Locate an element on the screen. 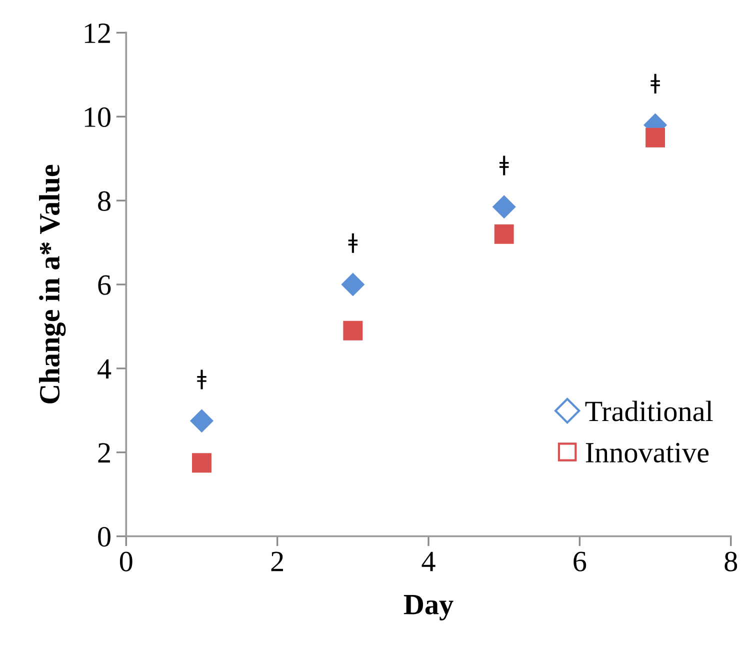  y-tick-label: 8 is located at coordinates (104, 201).